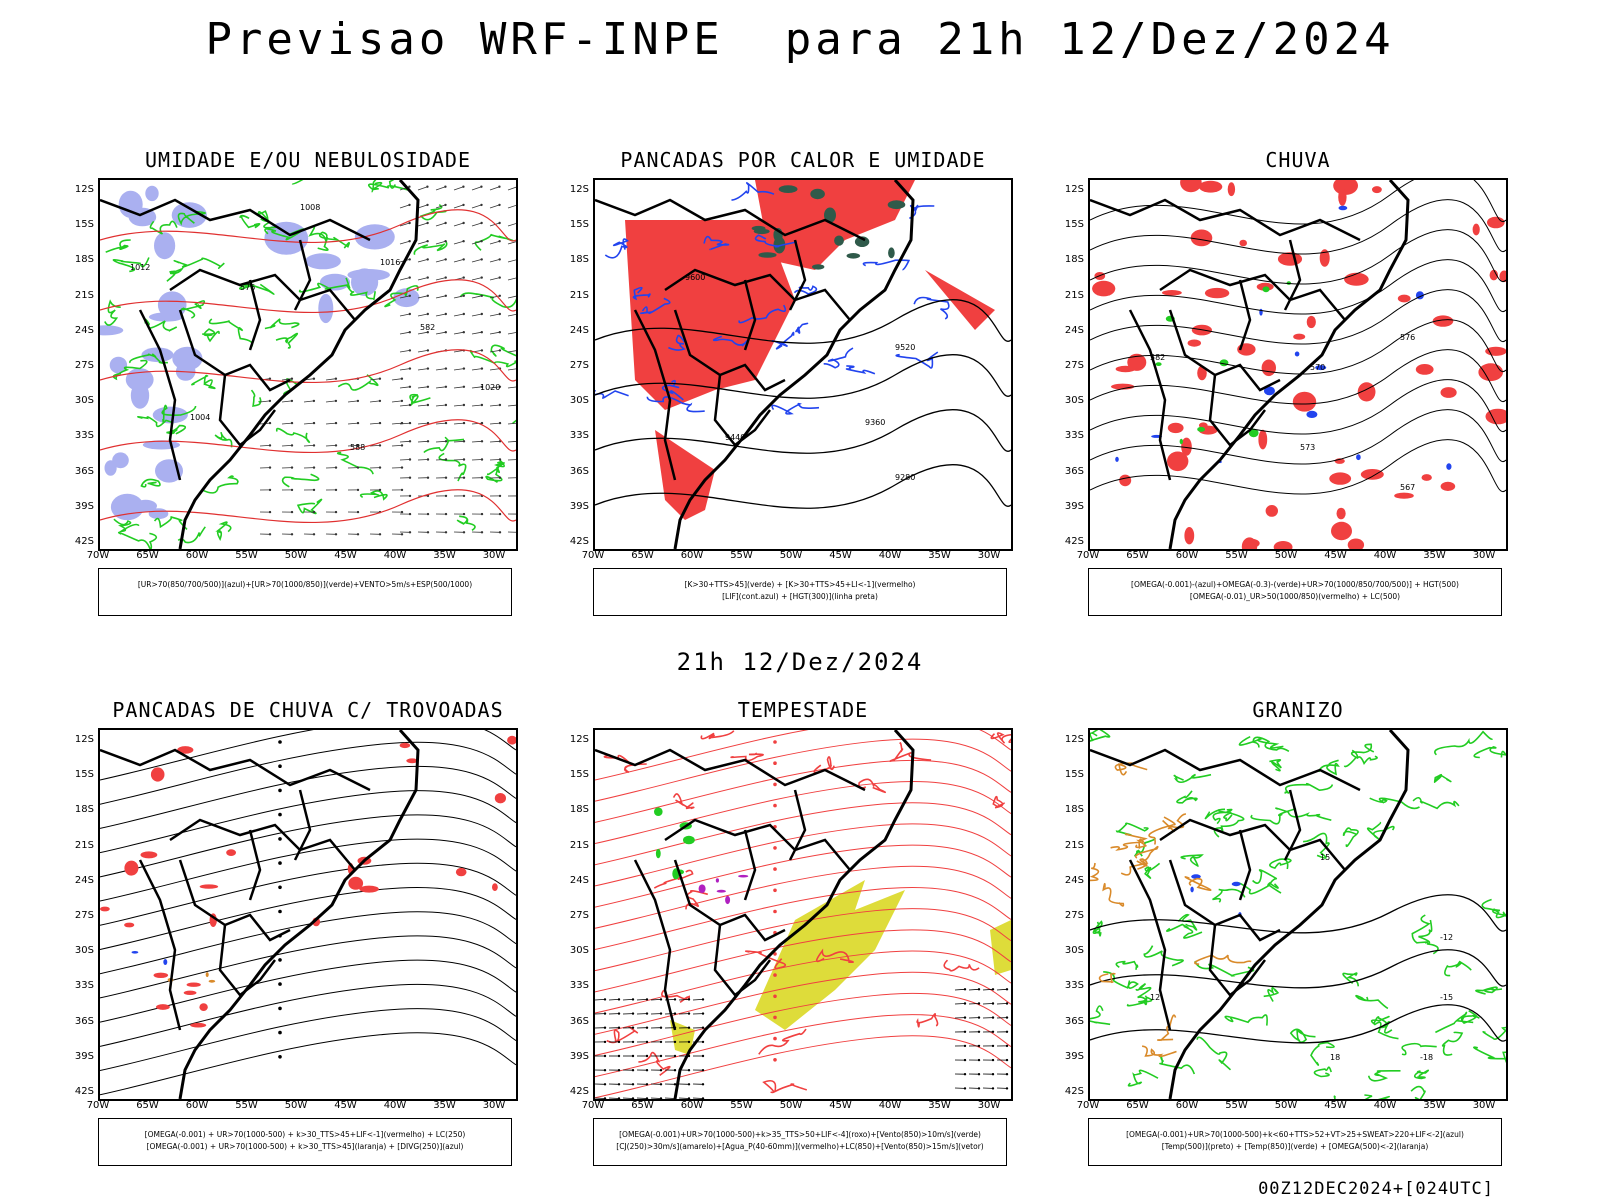  I want to click on omega-blue-area, so click(1449, 466).